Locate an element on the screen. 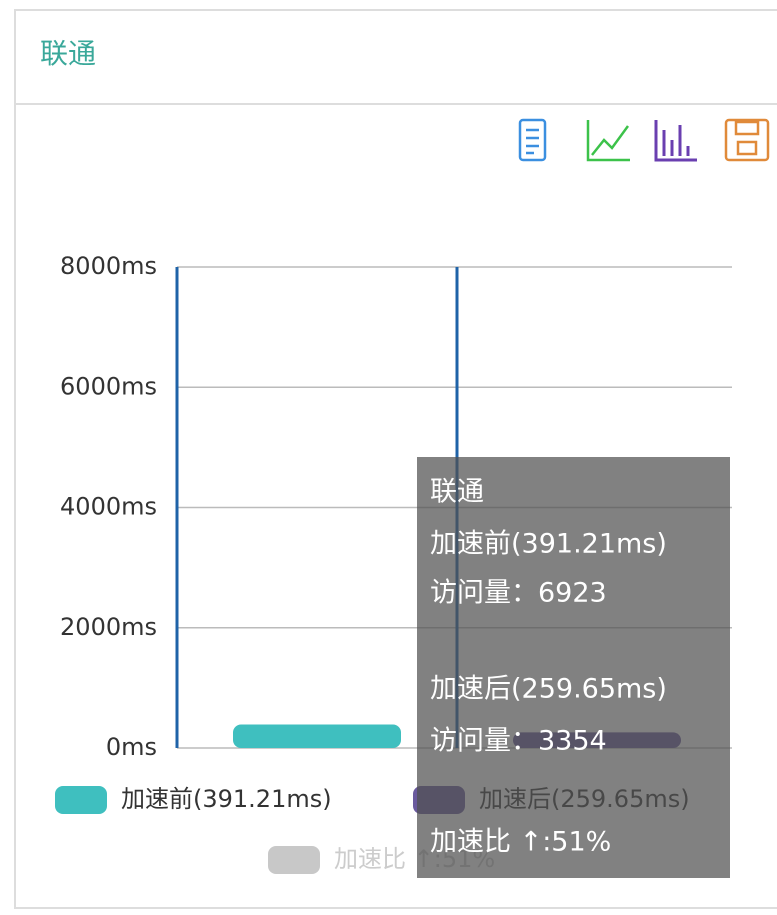 The height and width of the screenshot is (915, 777). legend-label: 加速前(391.21ms) is located at coordinates (226, 799).